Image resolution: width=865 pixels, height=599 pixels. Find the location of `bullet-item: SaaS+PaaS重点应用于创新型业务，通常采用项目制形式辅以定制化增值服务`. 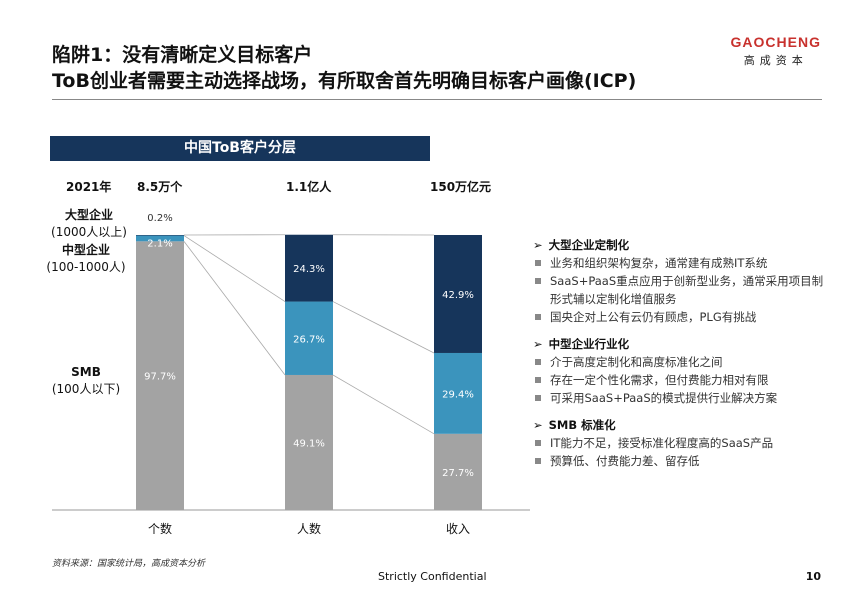

bullet-item: SaaS+PaaS重点应用于创新型业务，通常采用项目制形式辅以定制化增值服务 is located at coordinates (683, 290).